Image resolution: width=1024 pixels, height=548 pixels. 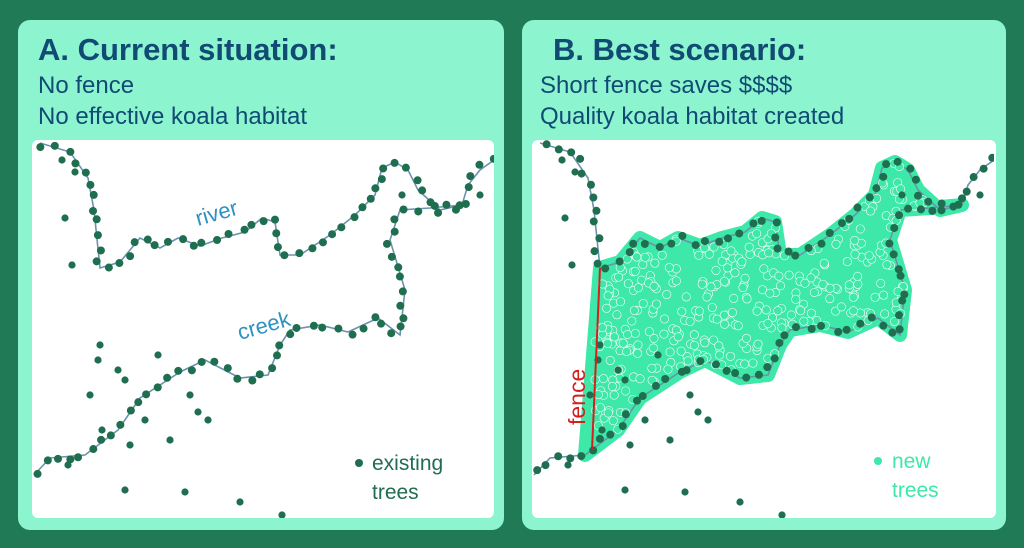 What do you see at coordinates (666, 85) in the screenshot?
I see `subtitle: Short fence saves $$$$` at bounding box center [666, 85].